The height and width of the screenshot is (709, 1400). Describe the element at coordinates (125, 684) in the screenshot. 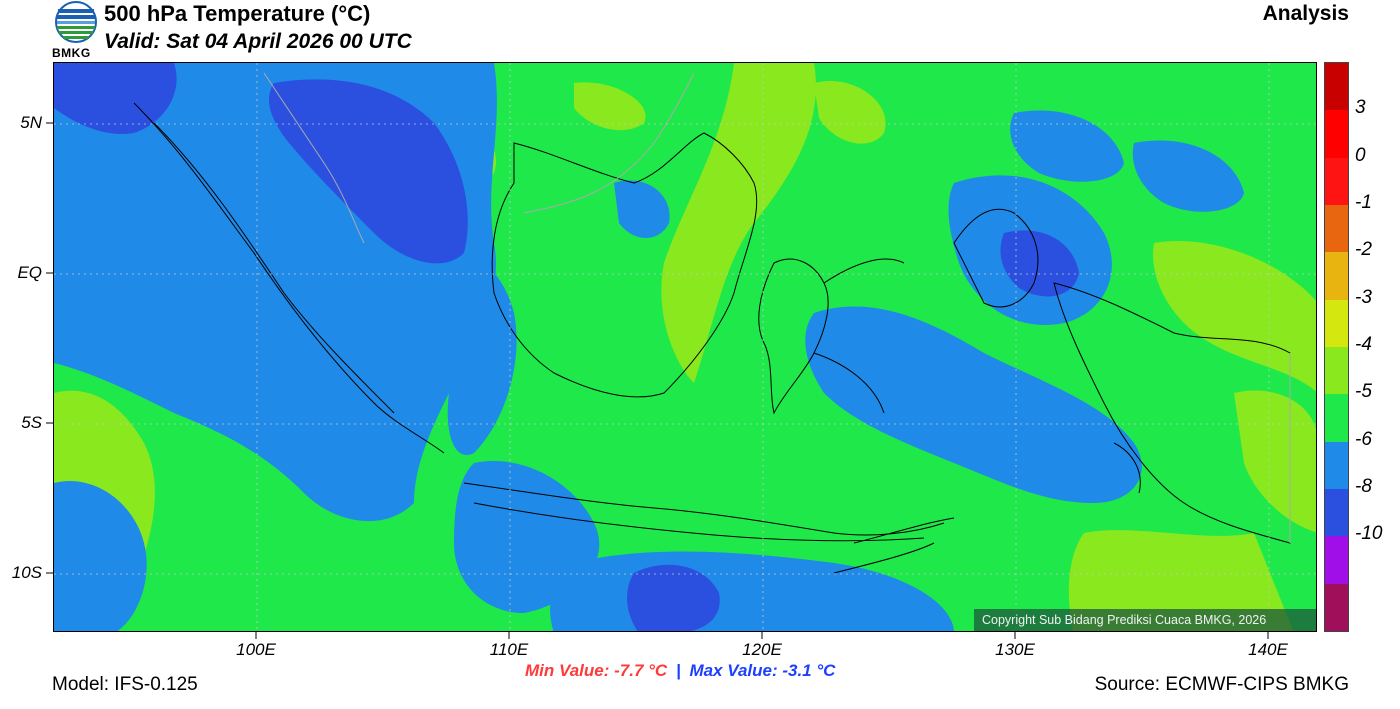

I see `model-info: Model: IFS-0.125` at that location.